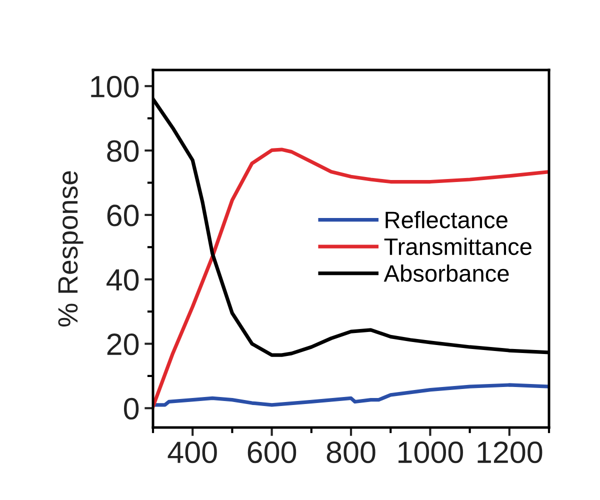  What do you see at coordinates (123, 215) in the screenshot?
I see `y-tick-label: 60` at bounding box center [123, 215].